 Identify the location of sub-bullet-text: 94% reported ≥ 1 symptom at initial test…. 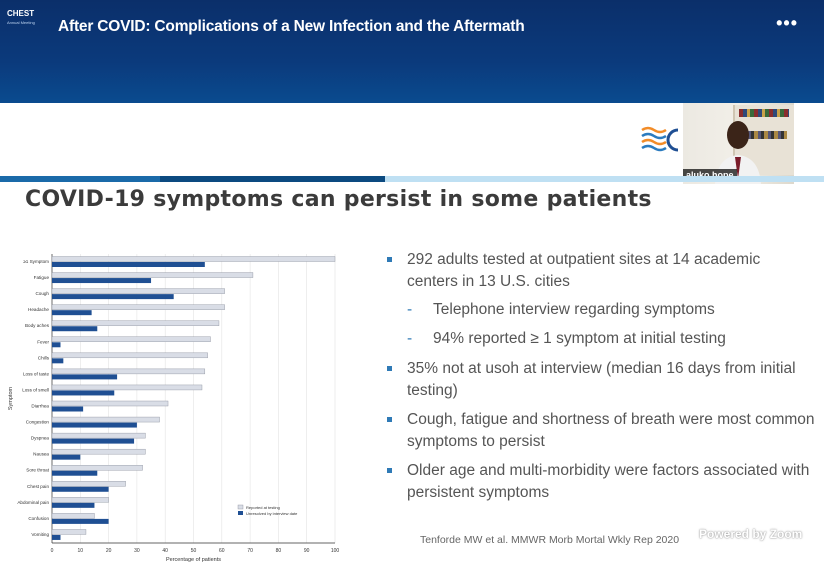
(579, 338).